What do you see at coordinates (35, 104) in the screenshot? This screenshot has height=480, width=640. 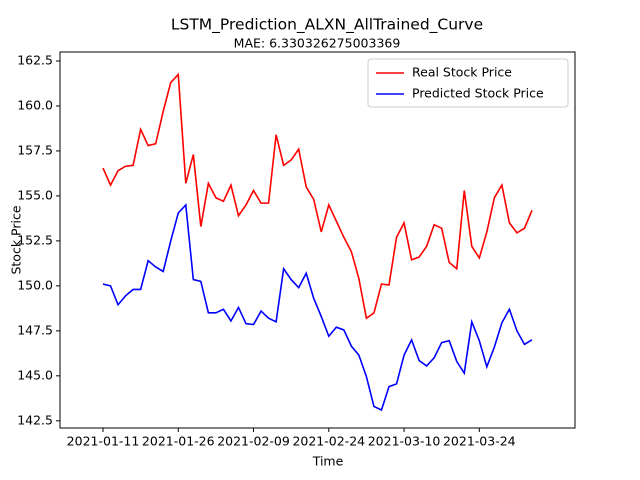 I see `y-tick-label: 160.0` at bounding box center [35, 104].